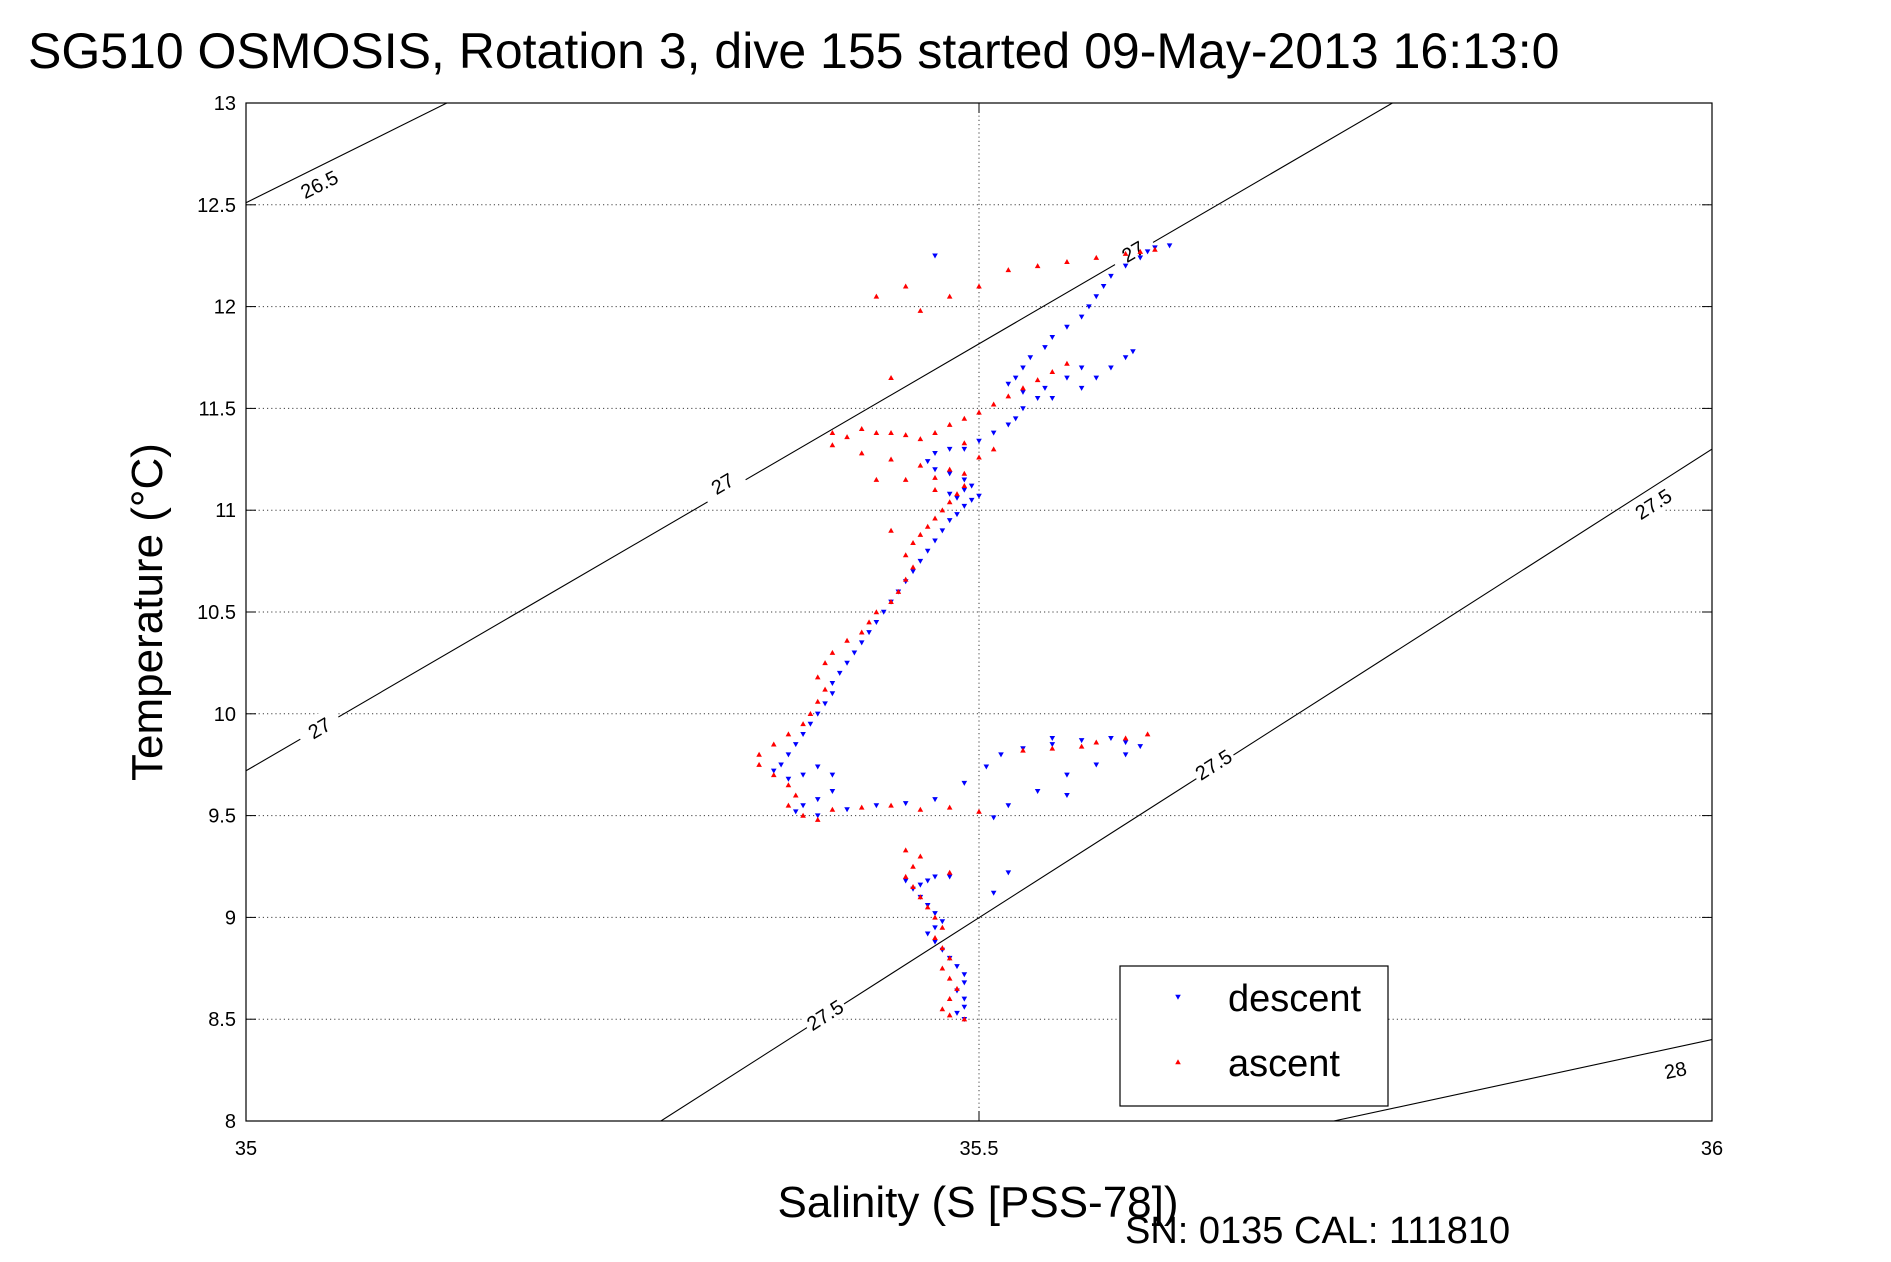 This screenshot has width=1891, height=1262. Describe the element at coordinates (222, 1020) in the screenshot. I see `y-tick-label: 8.5` at that location.